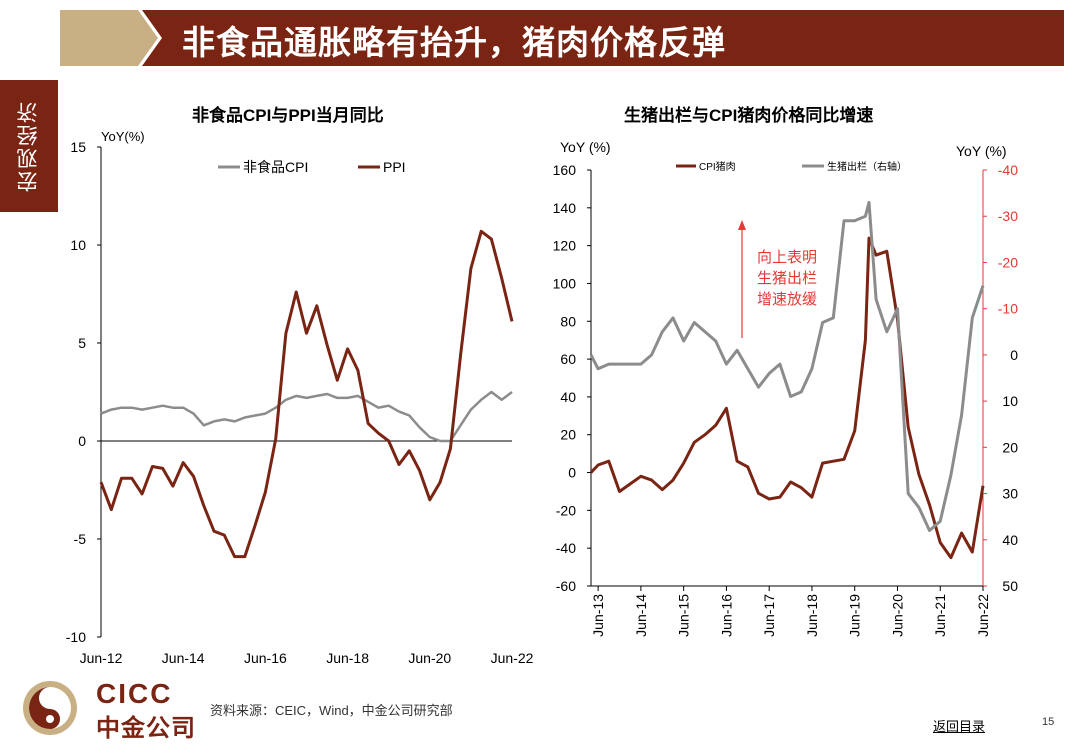 The height and width of the screenshot is (755, 1080). I want to click on back-to-contents-link: 返回目录, so click(959, 726).